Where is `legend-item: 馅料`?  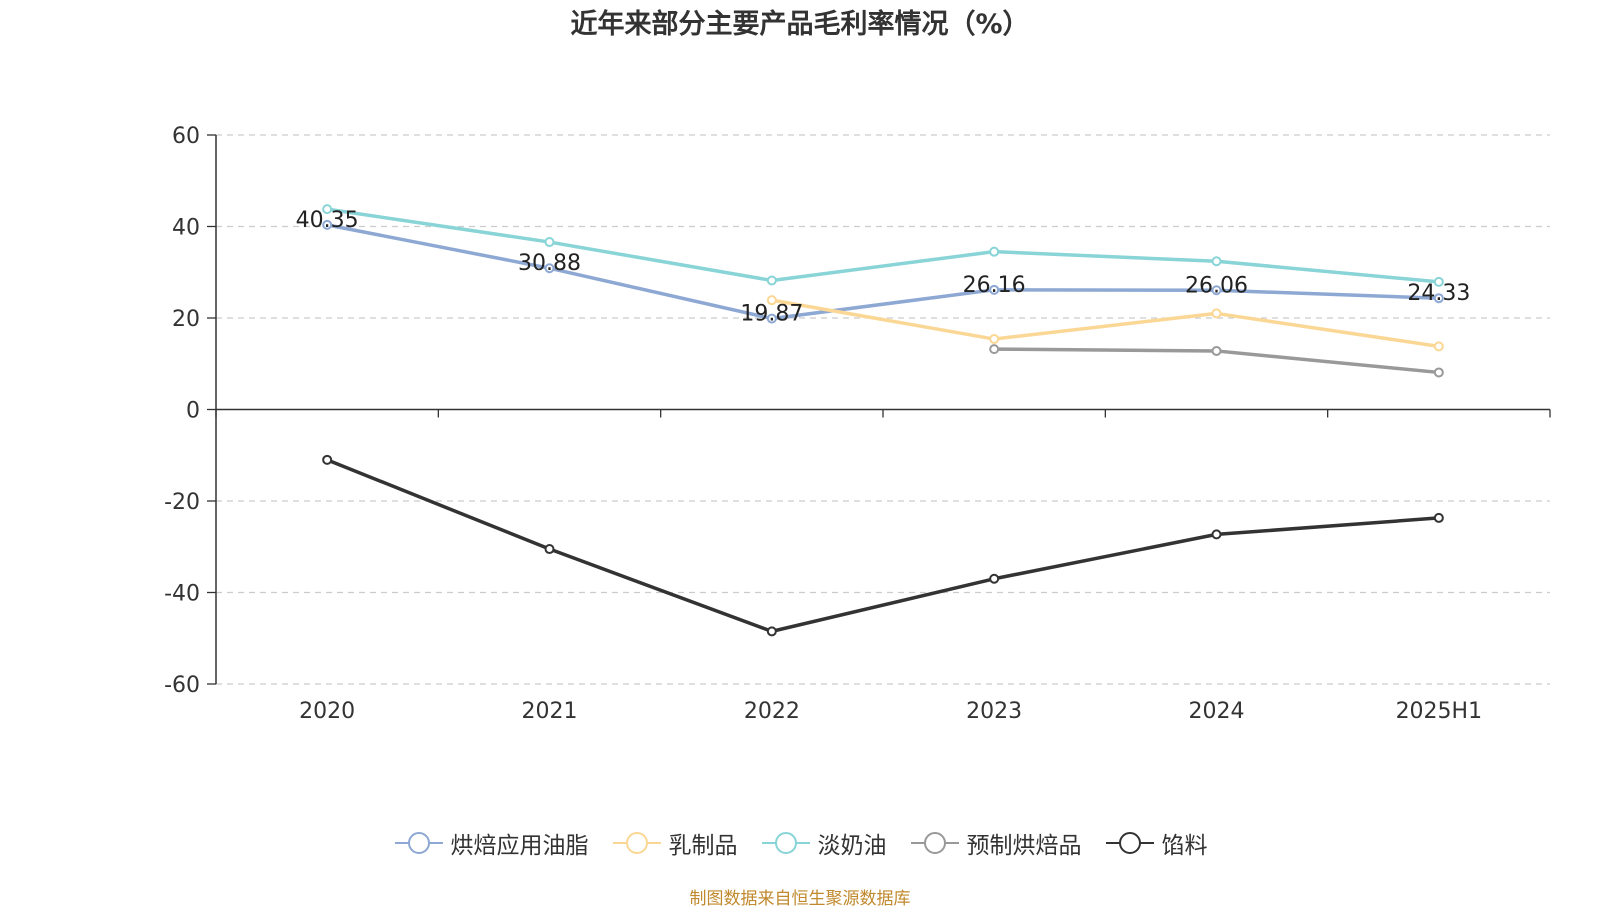 legend-item: 馅料 is located at coordinates (1156, 843).